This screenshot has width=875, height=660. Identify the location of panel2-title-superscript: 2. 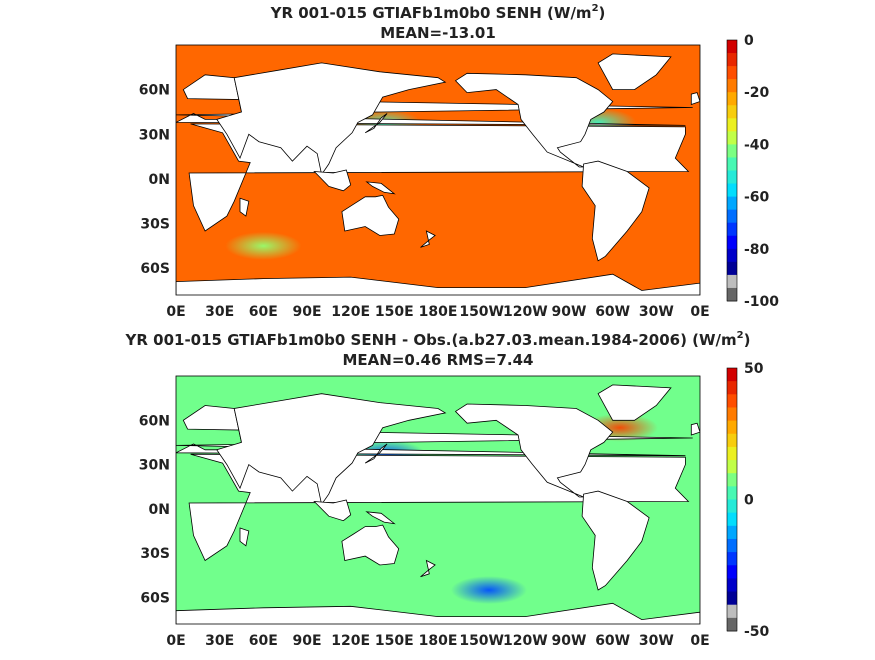
(740, 335).